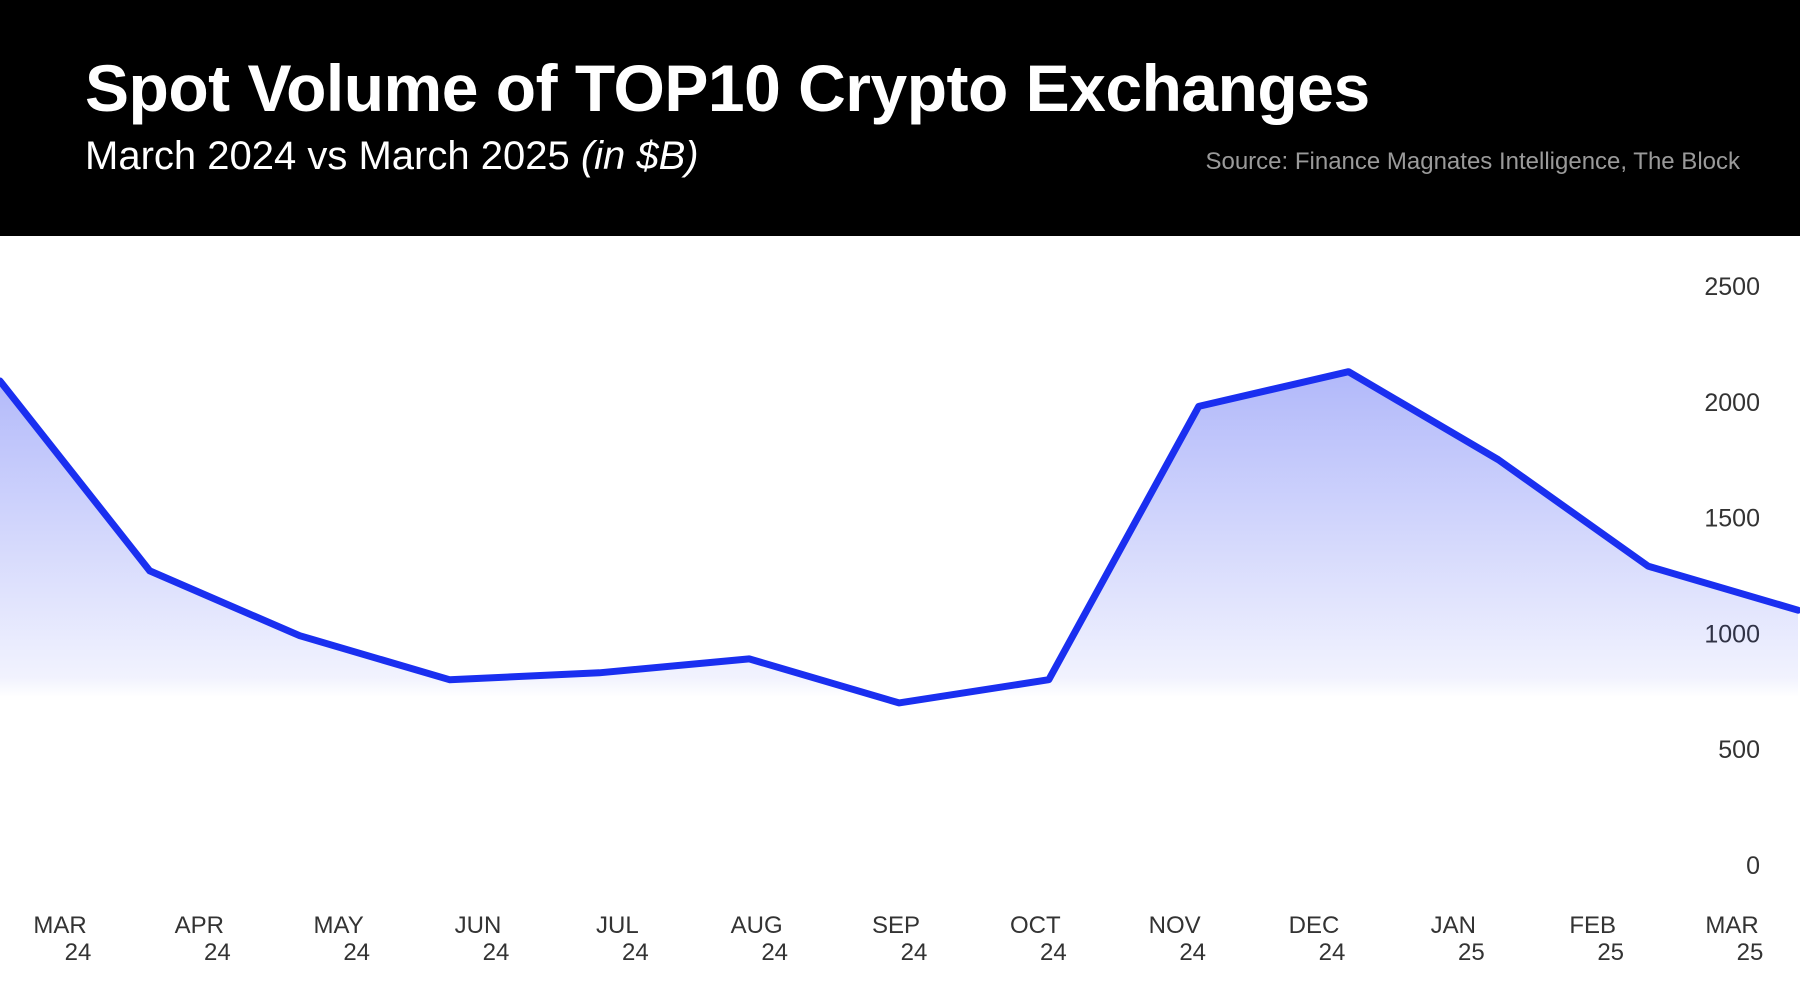  I want to click on y-tick-label: 2000, so click(1732, 403).